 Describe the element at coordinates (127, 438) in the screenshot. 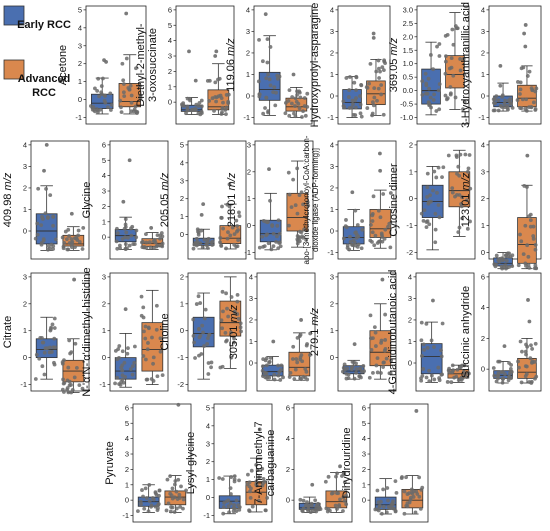

I see `y-tick-label: 4` at that location.